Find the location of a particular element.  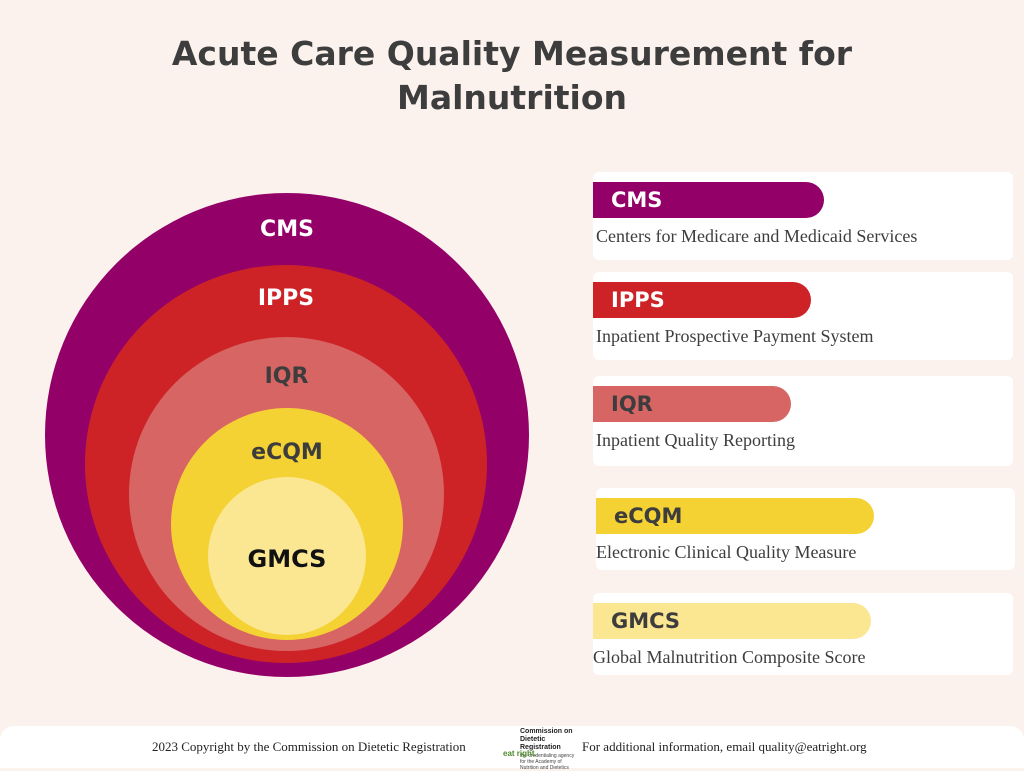

eatright-logo-mark: eat right. is located at coordinates (520, 753).